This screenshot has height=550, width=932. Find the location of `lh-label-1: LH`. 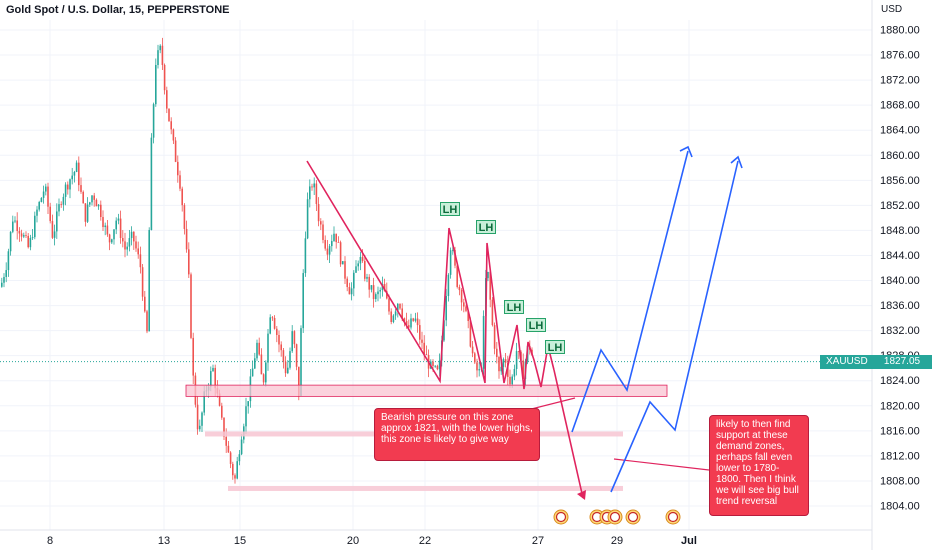

lh-label-1: LH is located at coordinates (450, 209).